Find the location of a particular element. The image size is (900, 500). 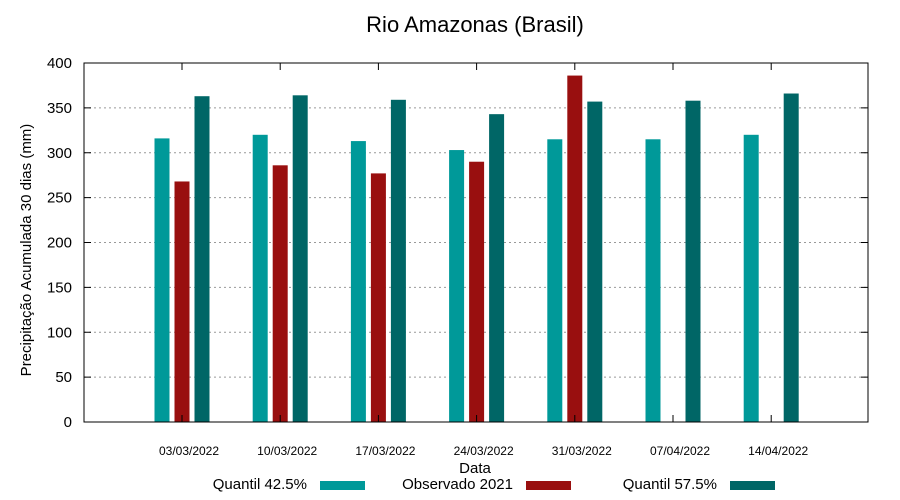

legend: Quantil 42.5% Observado 2021 Quantil 57.5% is located at coordinates (494, 484).